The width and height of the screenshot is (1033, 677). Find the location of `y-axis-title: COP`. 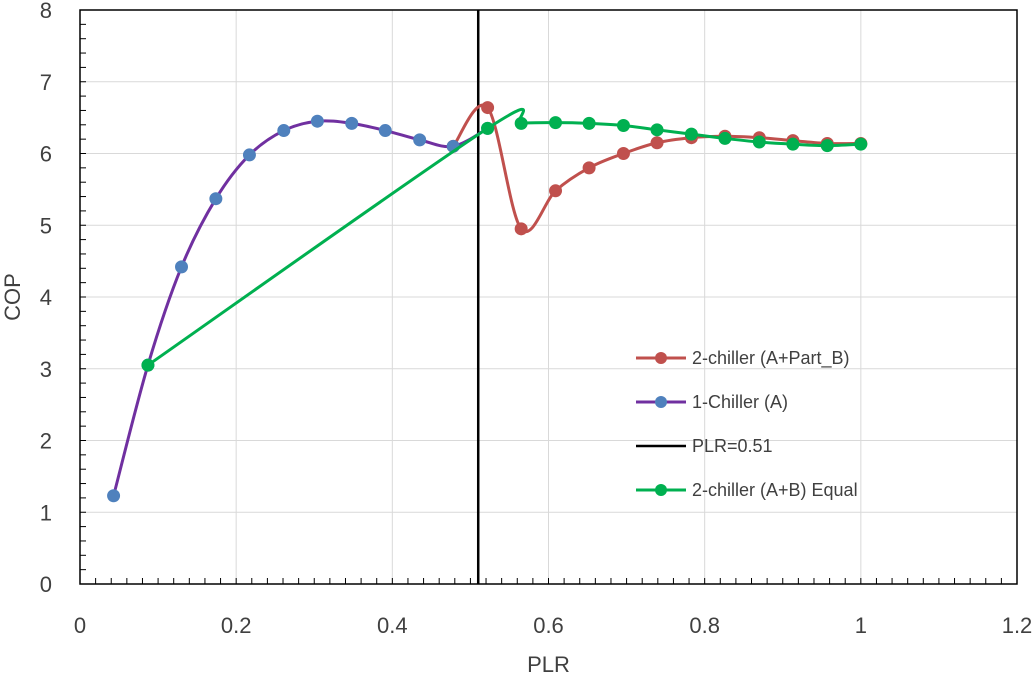

y-axis-title: COP is located at coordinates (12, 297).